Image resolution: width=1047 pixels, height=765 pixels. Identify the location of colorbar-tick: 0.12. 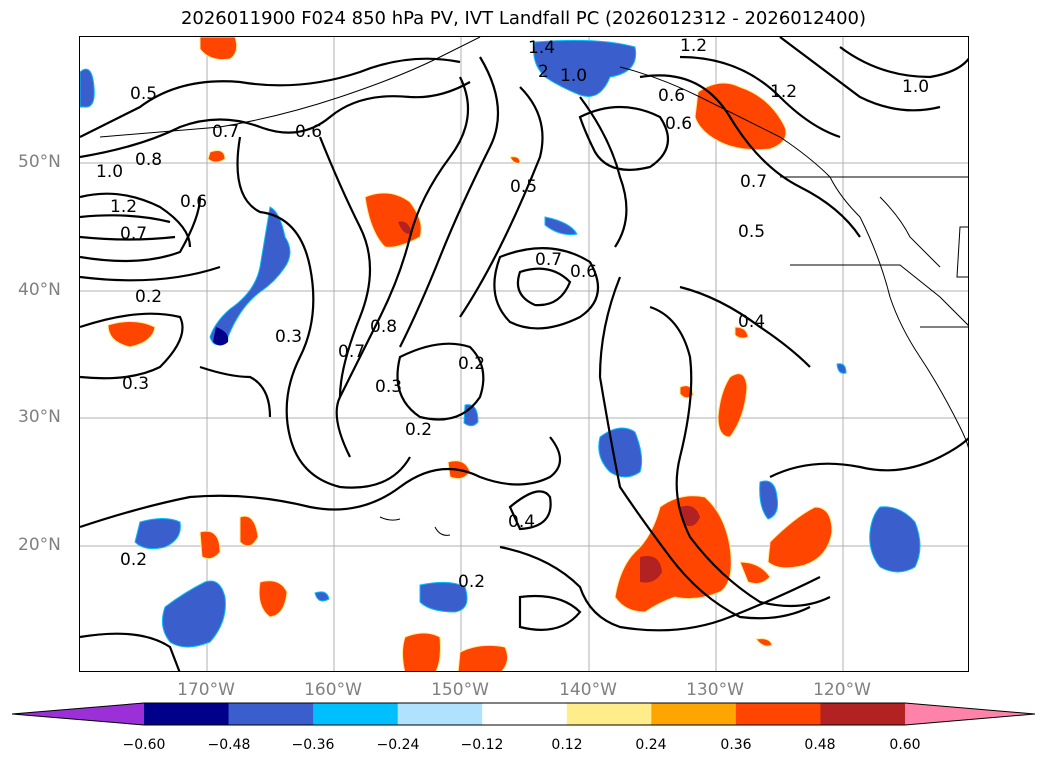
(567, 745).